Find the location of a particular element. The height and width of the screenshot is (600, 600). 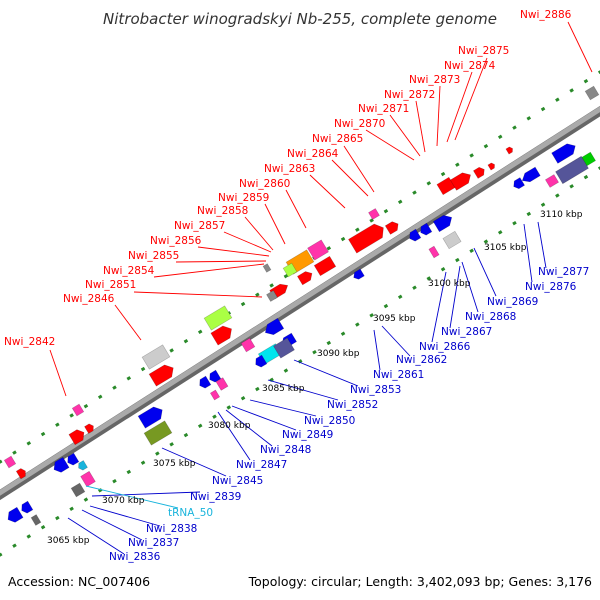

label-trna-gene: tRNA_50 is located at coordinates (190, 513).